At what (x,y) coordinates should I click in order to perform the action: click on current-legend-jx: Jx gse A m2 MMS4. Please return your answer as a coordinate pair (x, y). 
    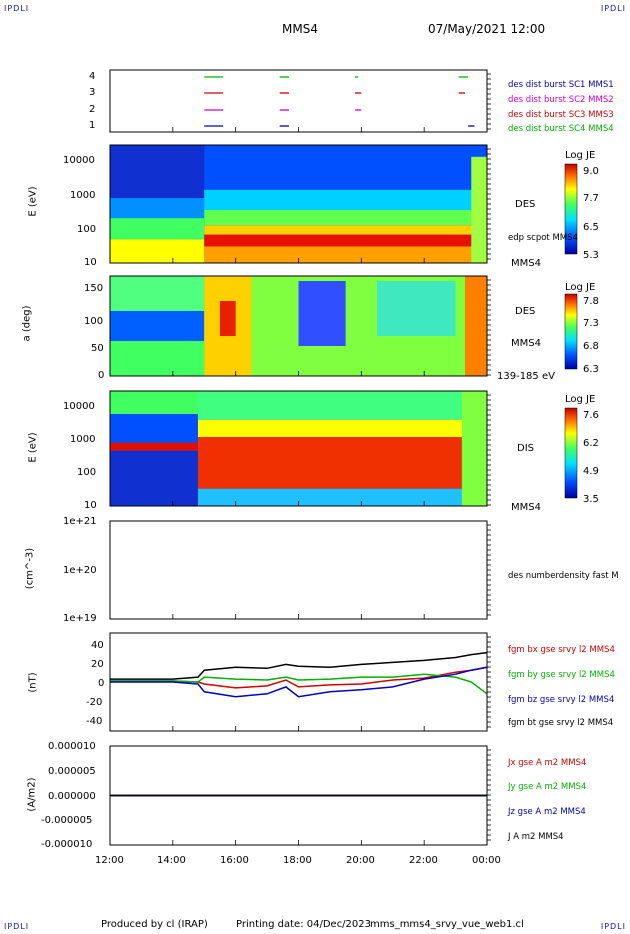
    Looking at the image, I should click on (547, 763).